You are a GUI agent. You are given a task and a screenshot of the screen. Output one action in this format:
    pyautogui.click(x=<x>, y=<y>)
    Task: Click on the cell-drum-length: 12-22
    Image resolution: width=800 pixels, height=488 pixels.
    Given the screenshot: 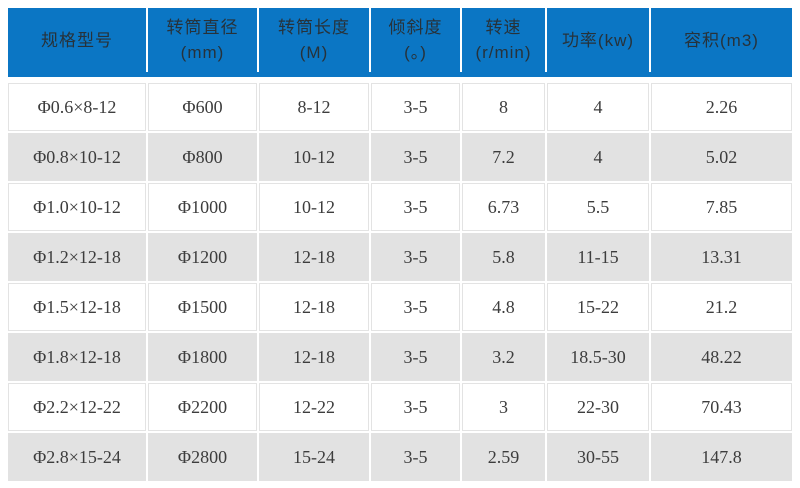 What is the action you would take?
    pyautogui.click(x=314, y=407)
    